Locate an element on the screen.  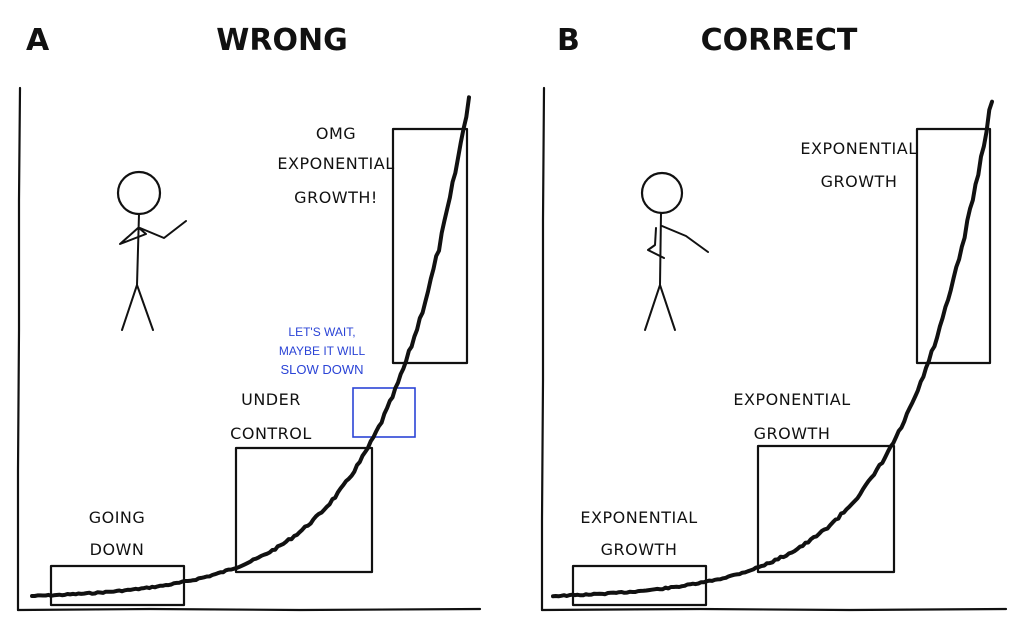
panel-a-y-axis is located at coordinates (19, 349).